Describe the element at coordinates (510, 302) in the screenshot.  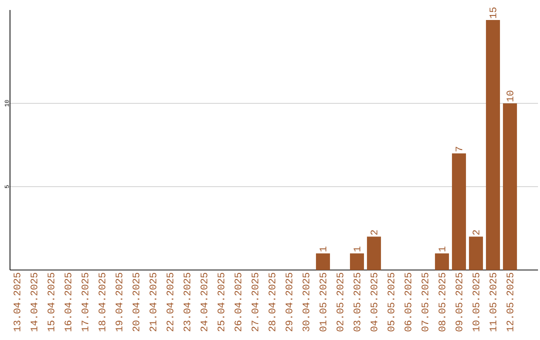
I see `x-tick-label: 12.05.2025` at that location.